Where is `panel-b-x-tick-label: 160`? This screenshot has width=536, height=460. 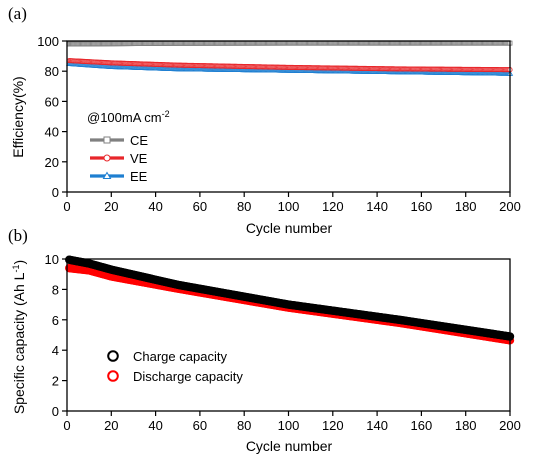
panel-b-x-tick-label: 160 is located at coordinates (422, 425).